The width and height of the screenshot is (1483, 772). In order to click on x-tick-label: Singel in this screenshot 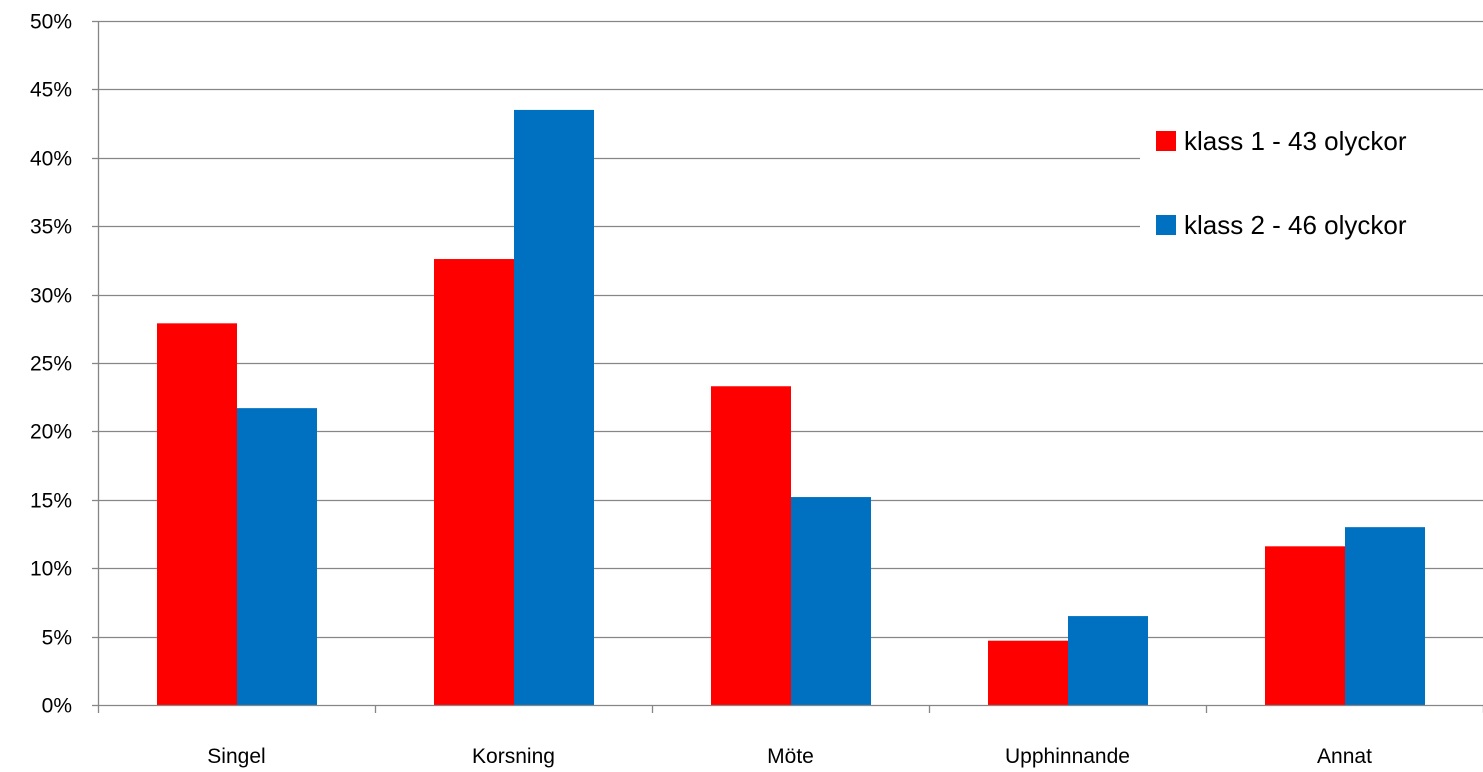, I will do `click(236, 756)`.